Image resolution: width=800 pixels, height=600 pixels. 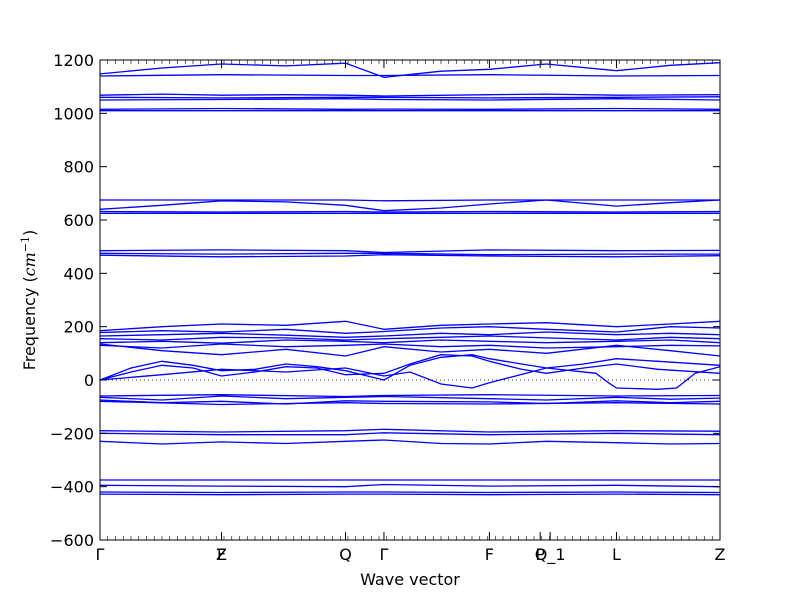 What do you see at coordinates (25, 244) in the screenshot?
I see `y-axis-title-exponent: −1` at bounding box center [25, 244].